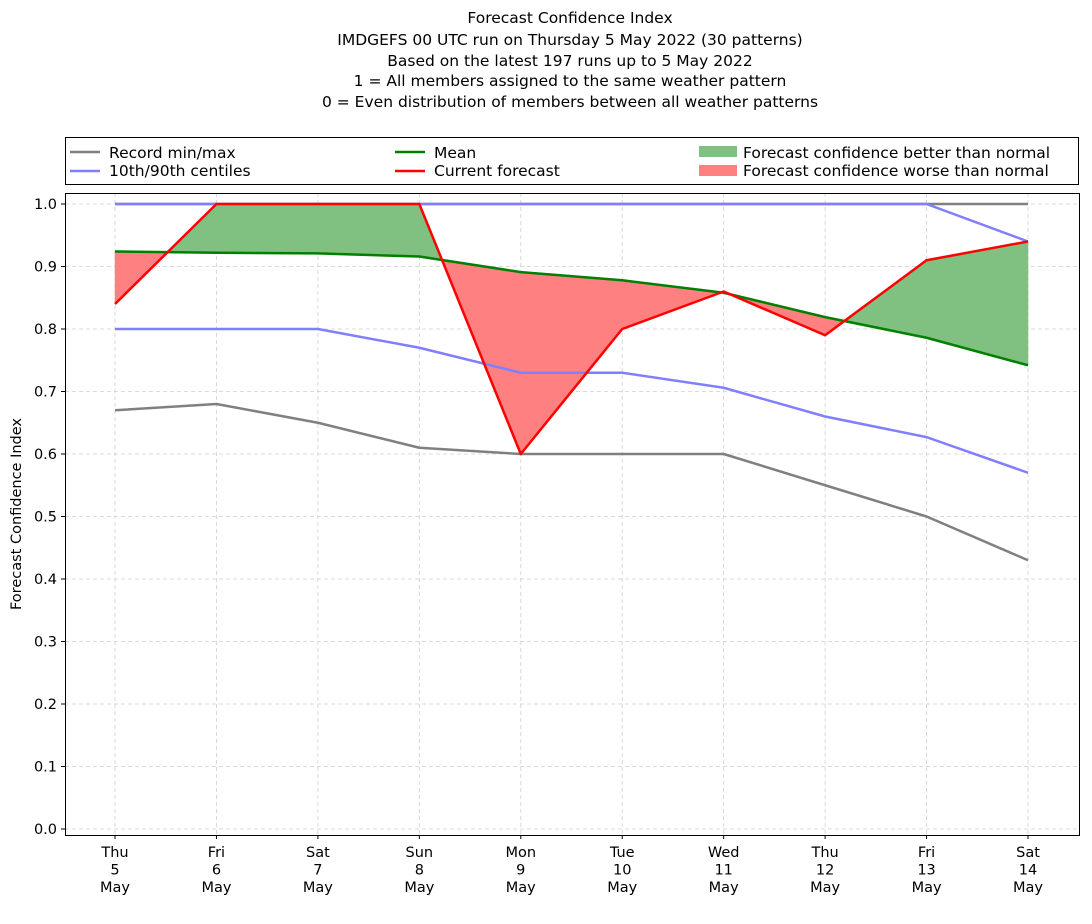 The width and height of the screenshot is (1092, 924). I want to click on y-tick-label: 0.8, so click(45, 330).